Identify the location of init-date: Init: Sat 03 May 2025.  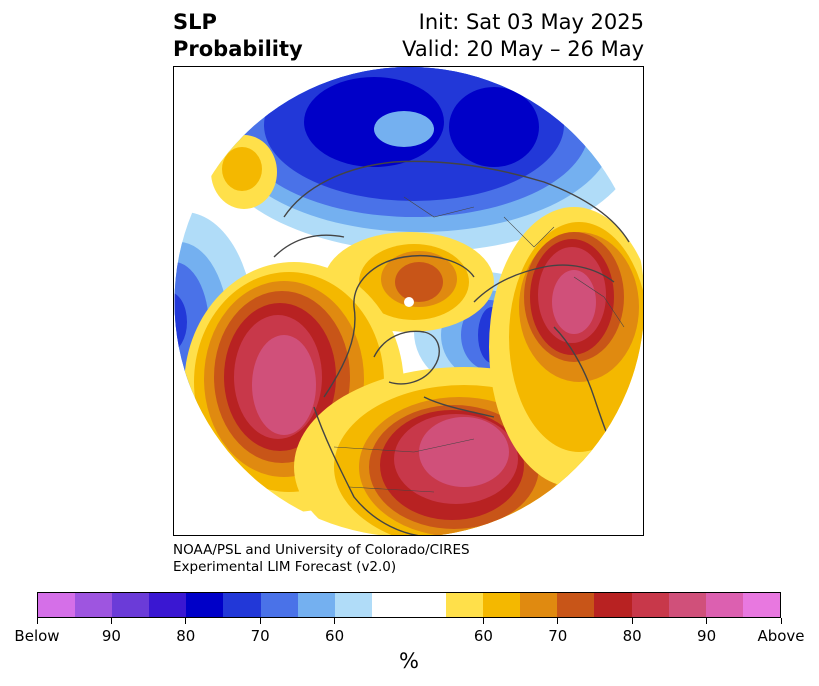
(531, 22).